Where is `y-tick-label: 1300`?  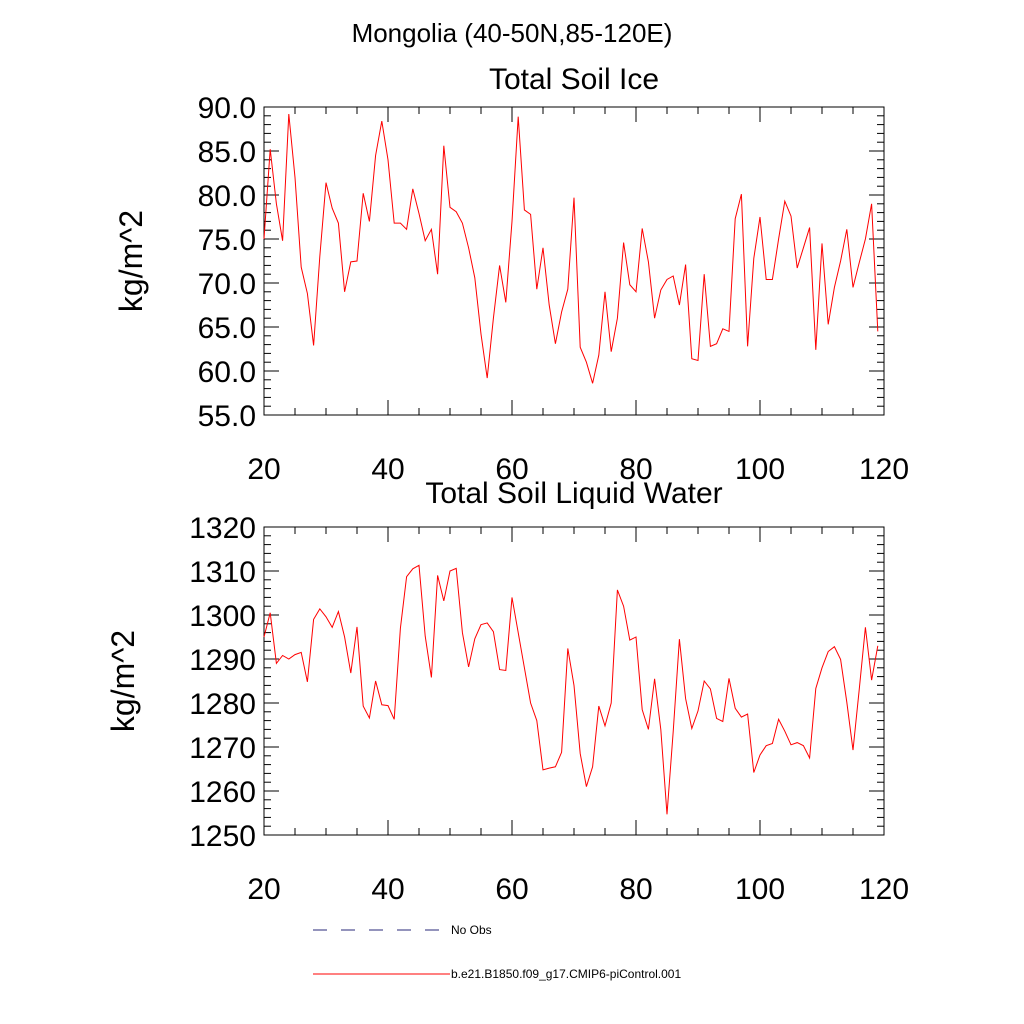 y-tick-label: 1300 is located at coordinates (222, 616).